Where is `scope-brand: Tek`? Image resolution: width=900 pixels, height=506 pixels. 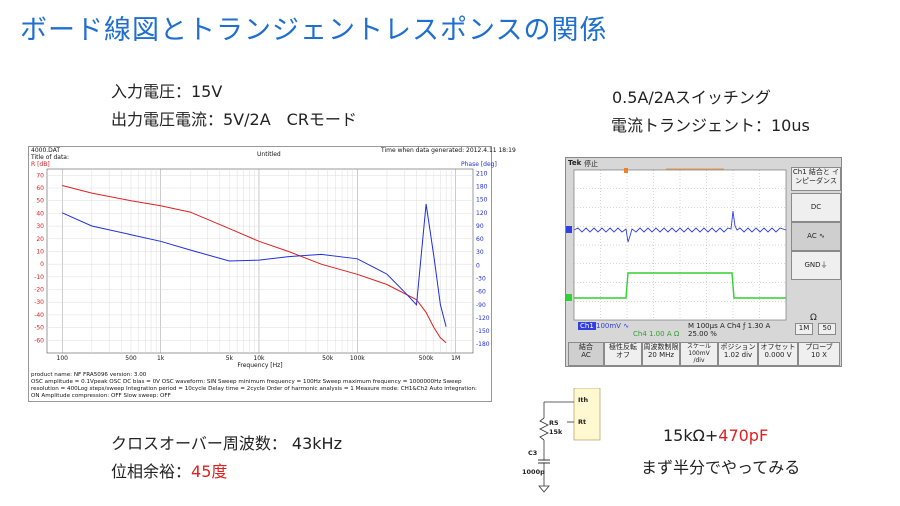
scope-brand: Tek is located at coordinates (575, 163).